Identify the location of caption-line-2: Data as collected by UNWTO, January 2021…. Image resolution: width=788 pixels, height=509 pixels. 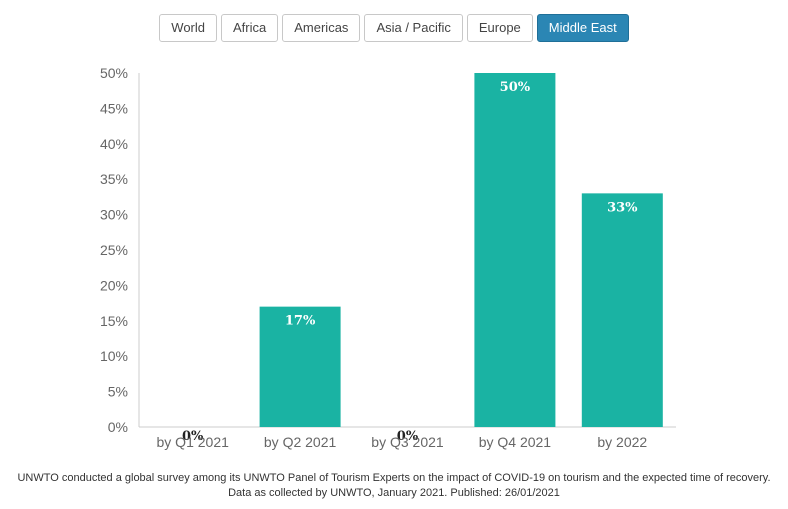
(394, 493).